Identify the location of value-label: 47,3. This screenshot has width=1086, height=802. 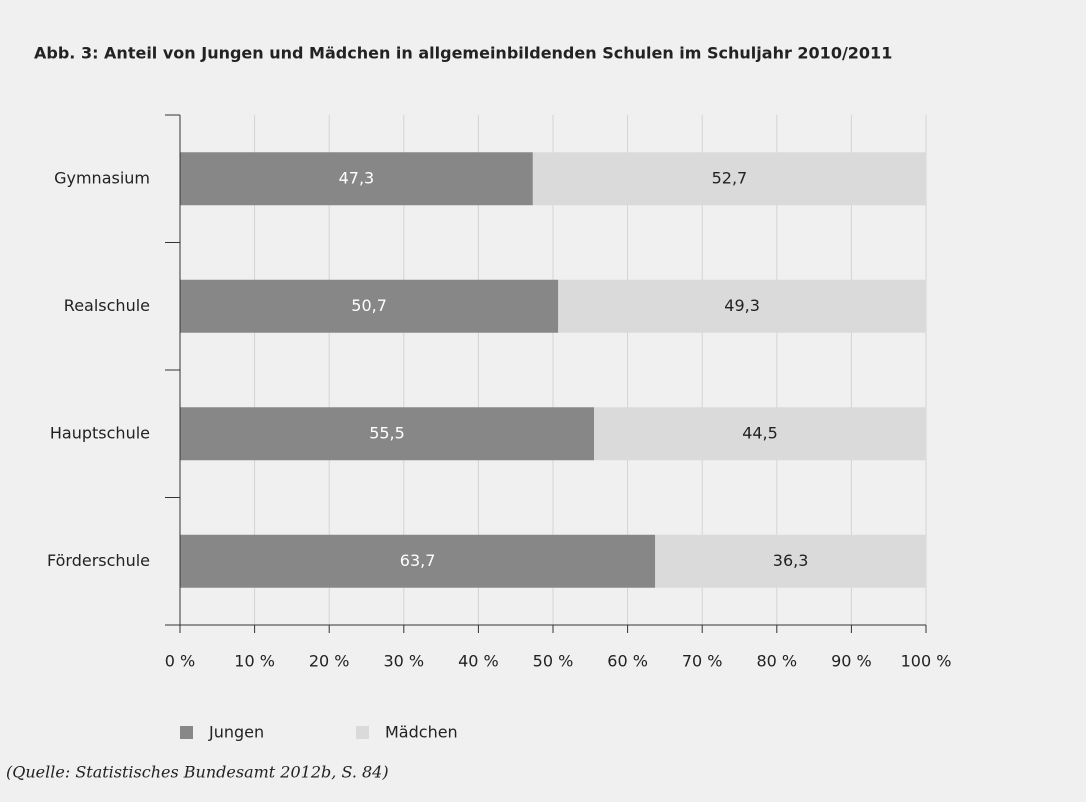
(357, 177).